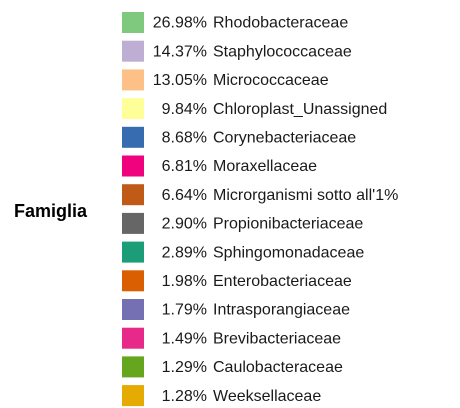 This screenshot has height=408, width=460. Describe the element at coordinates (184, 166) in the screenshot. I see `legend-percent: 6.81%` at that location.